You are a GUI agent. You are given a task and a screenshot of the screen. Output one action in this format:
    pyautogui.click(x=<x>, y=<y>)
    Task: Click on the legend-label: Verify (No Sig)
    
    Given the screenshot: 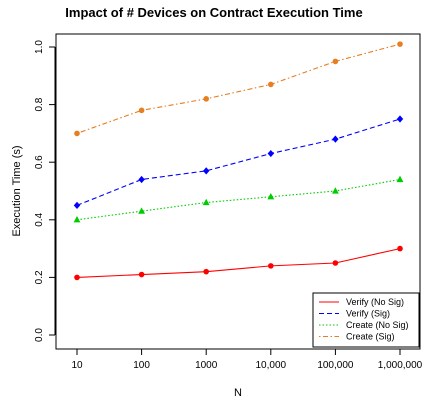 What is the action you would take?
    pyautogui.click(x=375, y=302)
    